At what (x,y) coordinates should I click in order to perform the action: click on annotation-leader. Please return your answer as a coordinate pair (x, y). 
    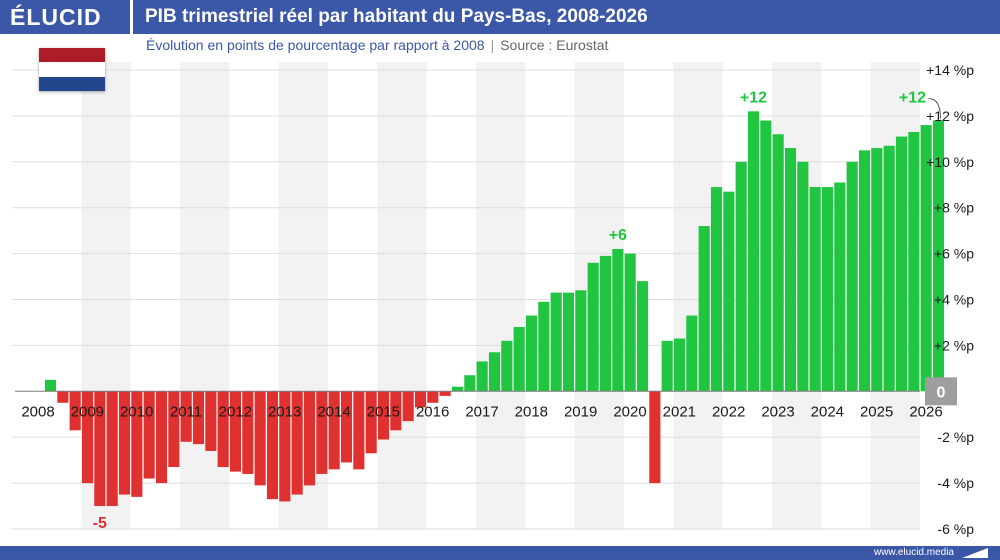
    Looking at the image, I should click on (934, 108).